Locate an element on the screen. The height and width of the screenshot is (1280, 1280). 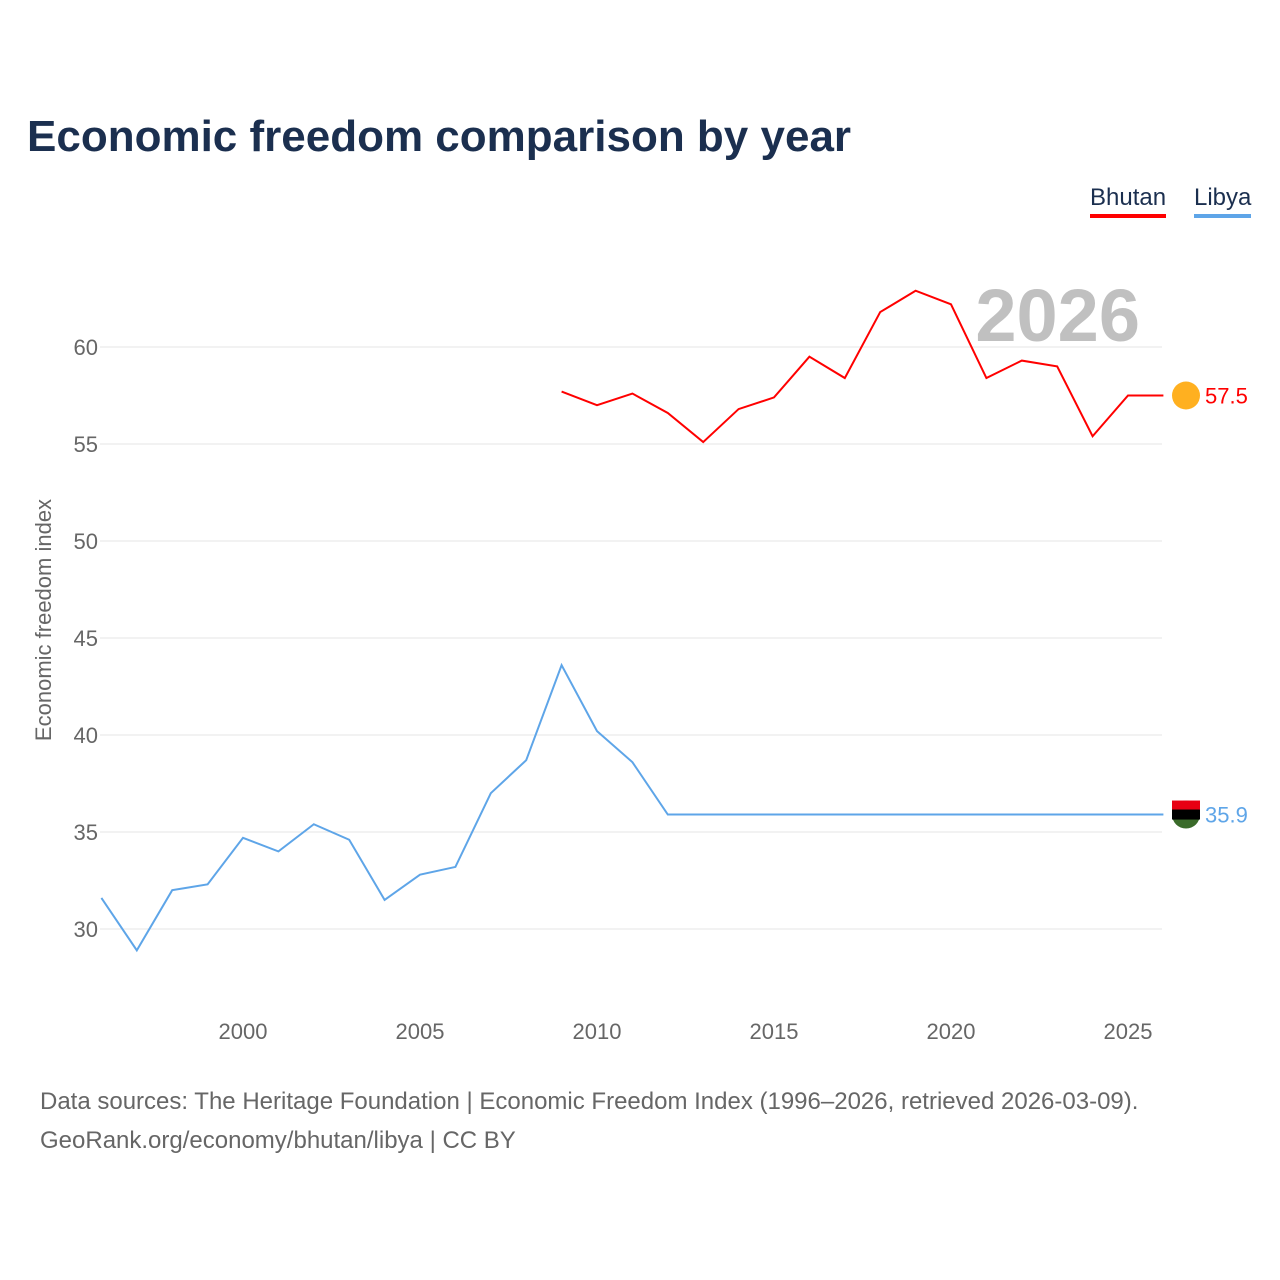
x-tick-label: 2005 is located at coordinates (420, 1031).